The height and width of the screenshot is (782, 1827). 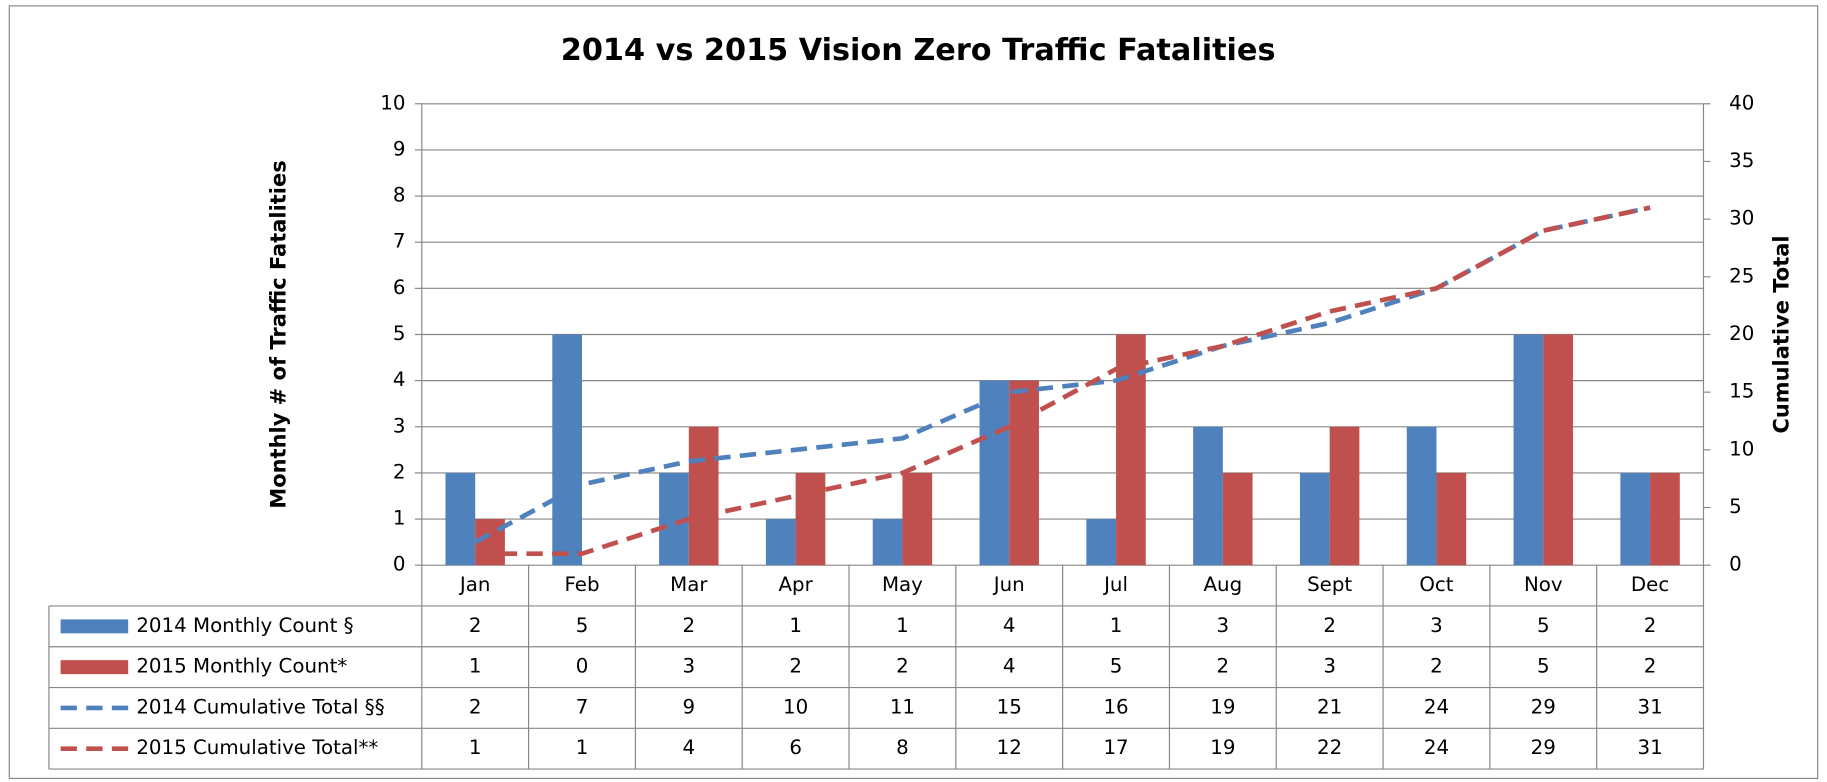 What do you see at coordinates (399, 379) in the screenshot?
I see `y-tick-label: 4` at bounding box center [399, 379].